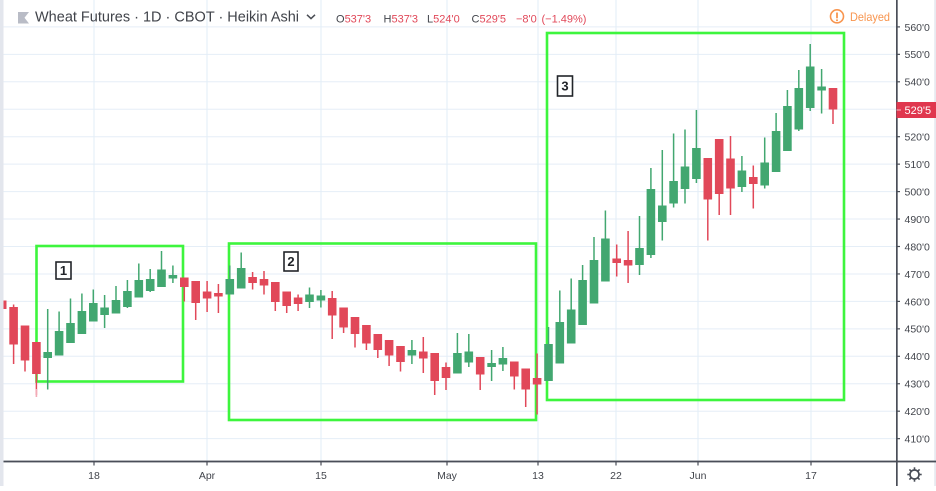 Image resolution: width=936 pixels, height=491 pixels. I want to click on svg-text: O537'3, so click(353, 20).